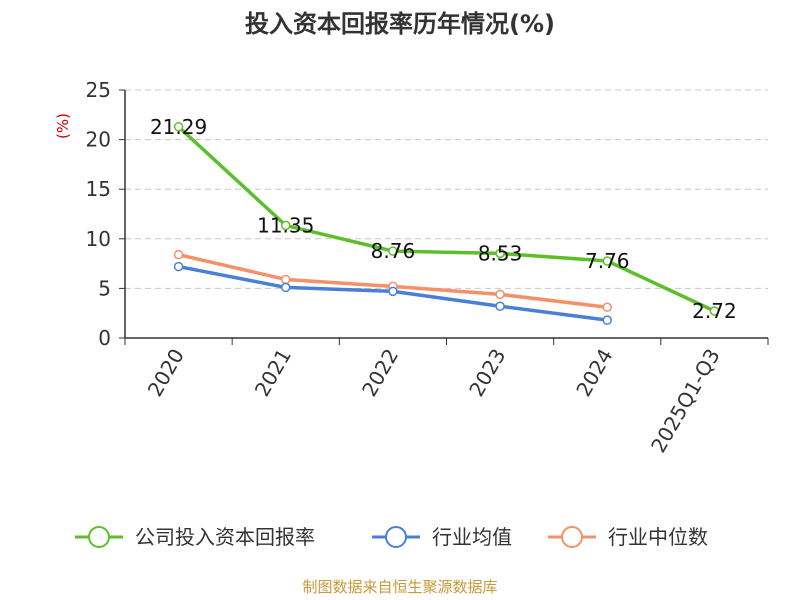  Describe the element at coordinates (380, 373) in the screenshot. I see `x-tick-label: 2022` at that location.